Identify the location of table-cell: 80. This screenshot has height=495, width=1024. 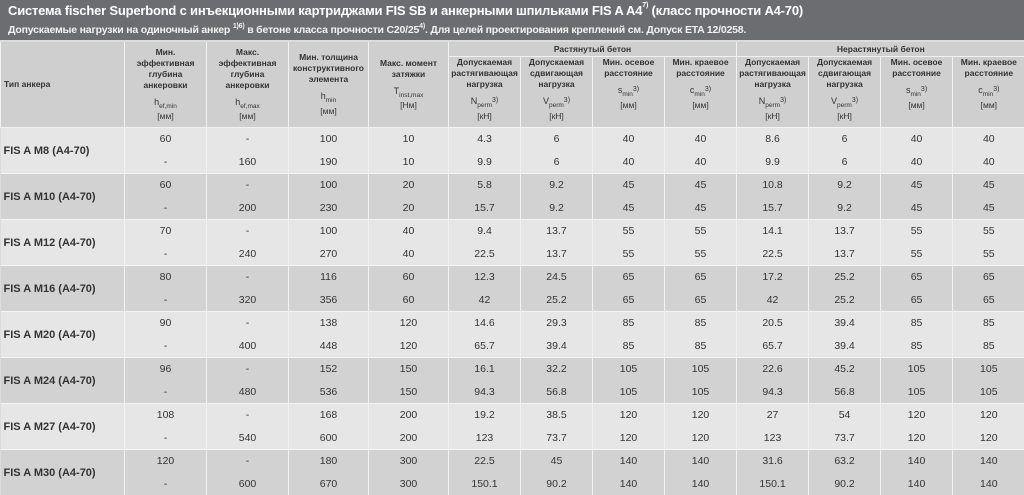
(166, 277).